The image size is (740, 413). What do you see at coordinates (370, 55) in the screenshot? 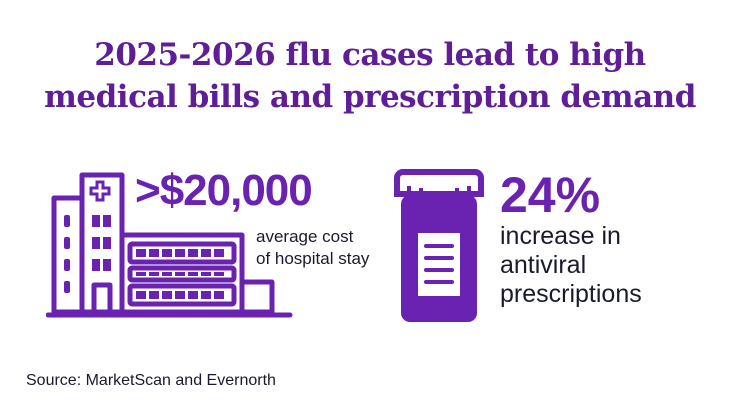
I see `title-line-1: 2025-2026 flu cases lead to high` at bounding box center [370, 55].